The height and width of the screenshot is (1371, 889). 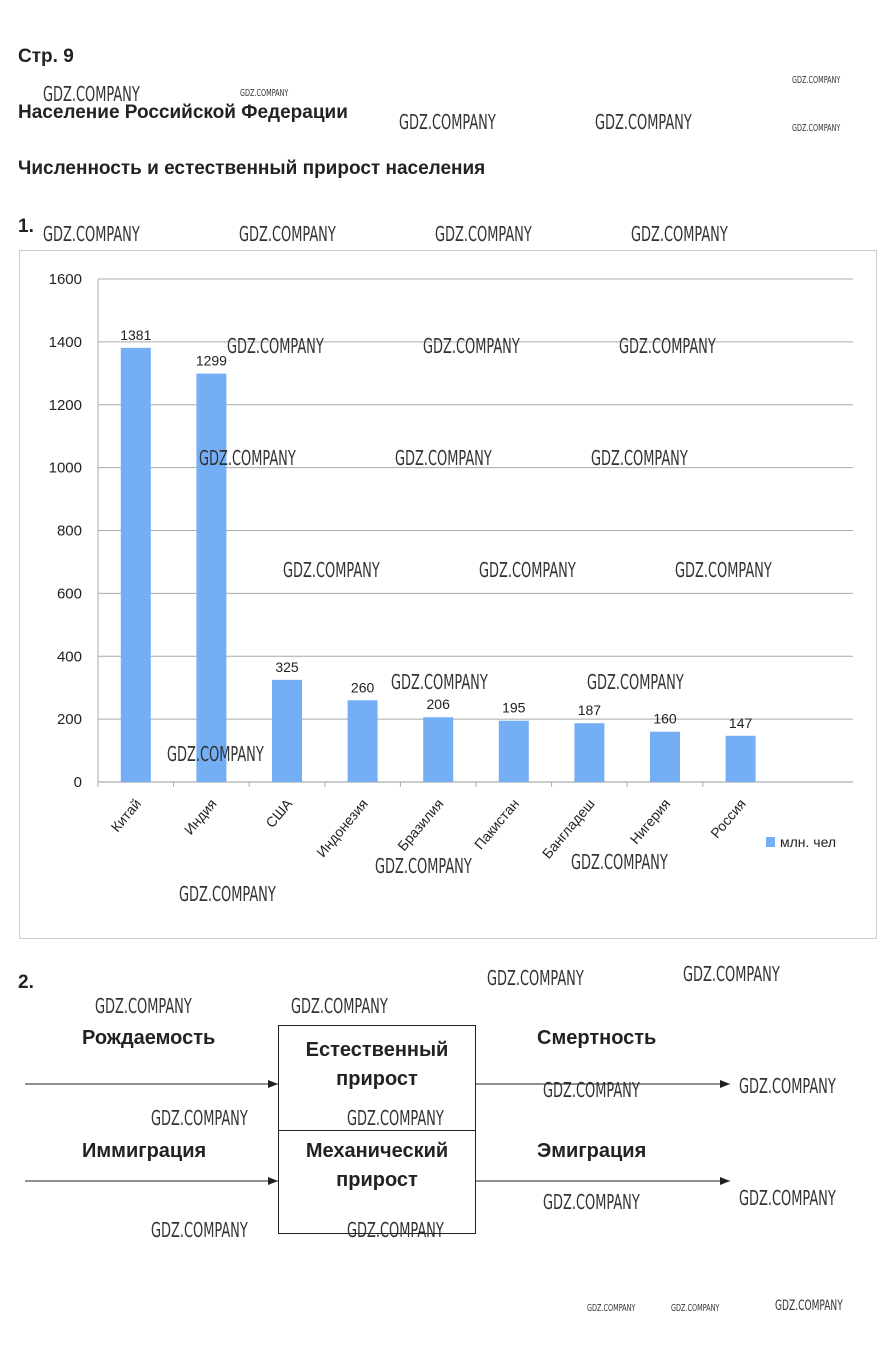 What do you see at coordinates (514, 708) in the screenshot?
I see `data-label: 195` at bounding box center [514, 708].